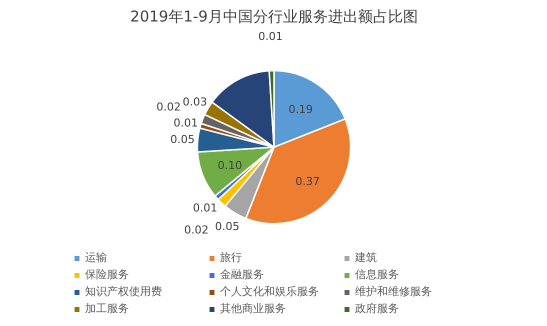  I want to click on data-label: 0.03, so click(195, 101).